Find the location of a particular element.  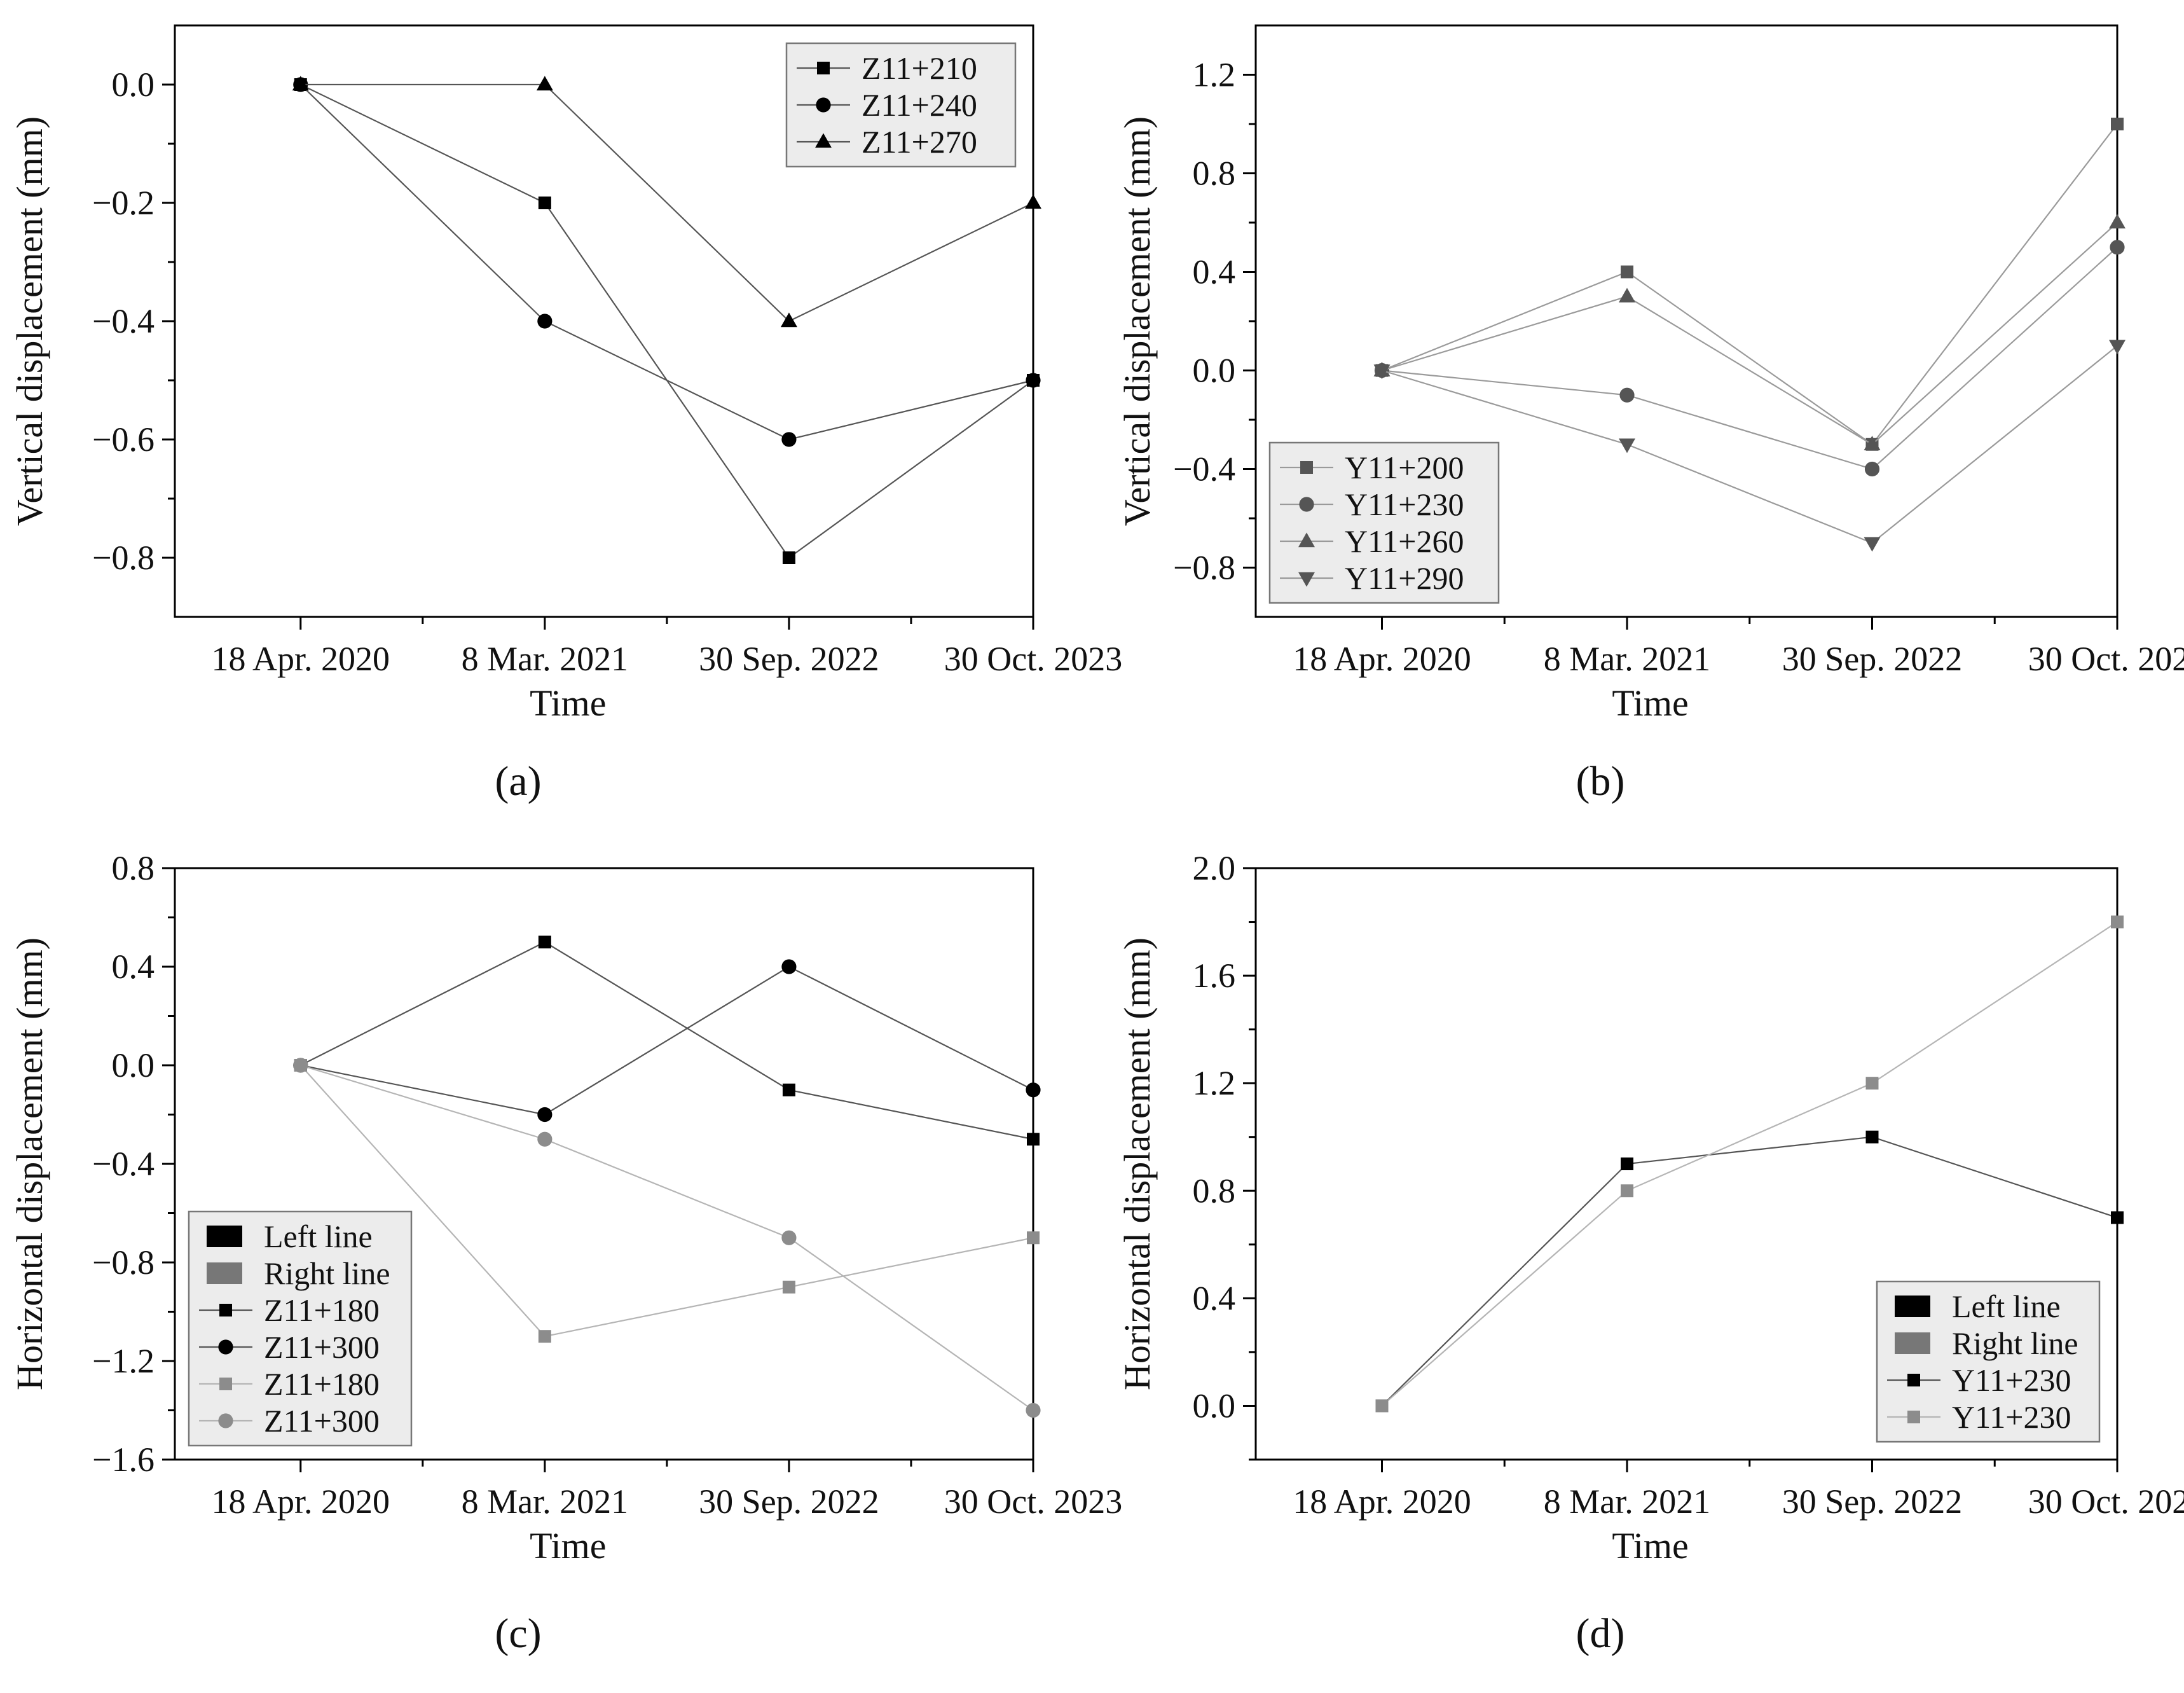

legend-label: Y11+200 is located at coordinates (1404, 467).